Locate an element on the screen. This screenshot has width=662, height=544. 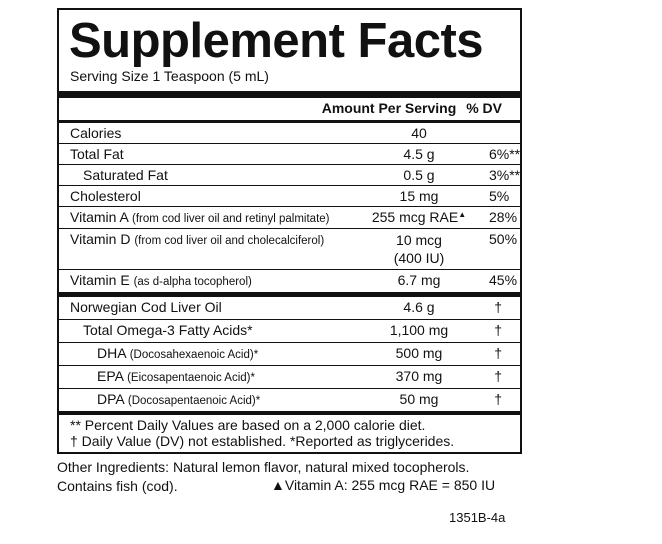
amount: 40 is located at coordinates (419, 133).